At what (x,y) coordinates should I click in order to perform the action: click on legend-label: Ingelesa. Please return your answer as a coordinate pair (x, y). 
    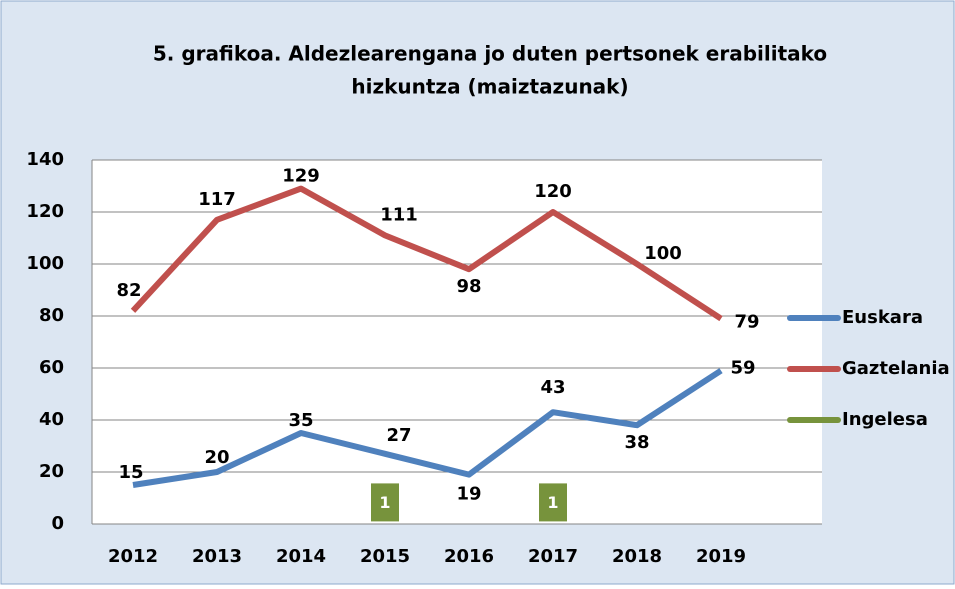
    Looking at the image, I should click on (885, 419).